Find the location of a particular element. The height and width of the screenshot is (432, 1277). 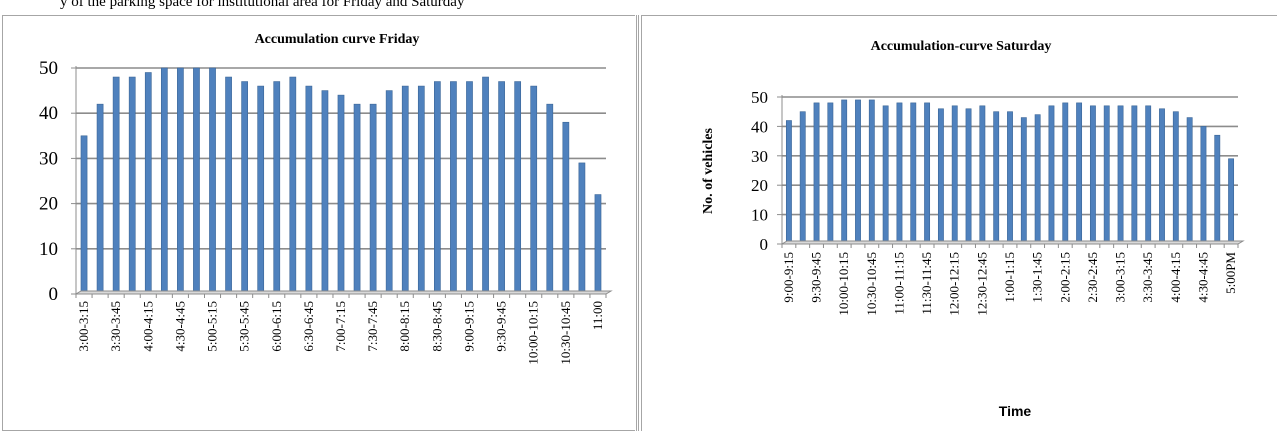

y-tick-label-saturday-4: 40 is located at coordinates (759, 126).